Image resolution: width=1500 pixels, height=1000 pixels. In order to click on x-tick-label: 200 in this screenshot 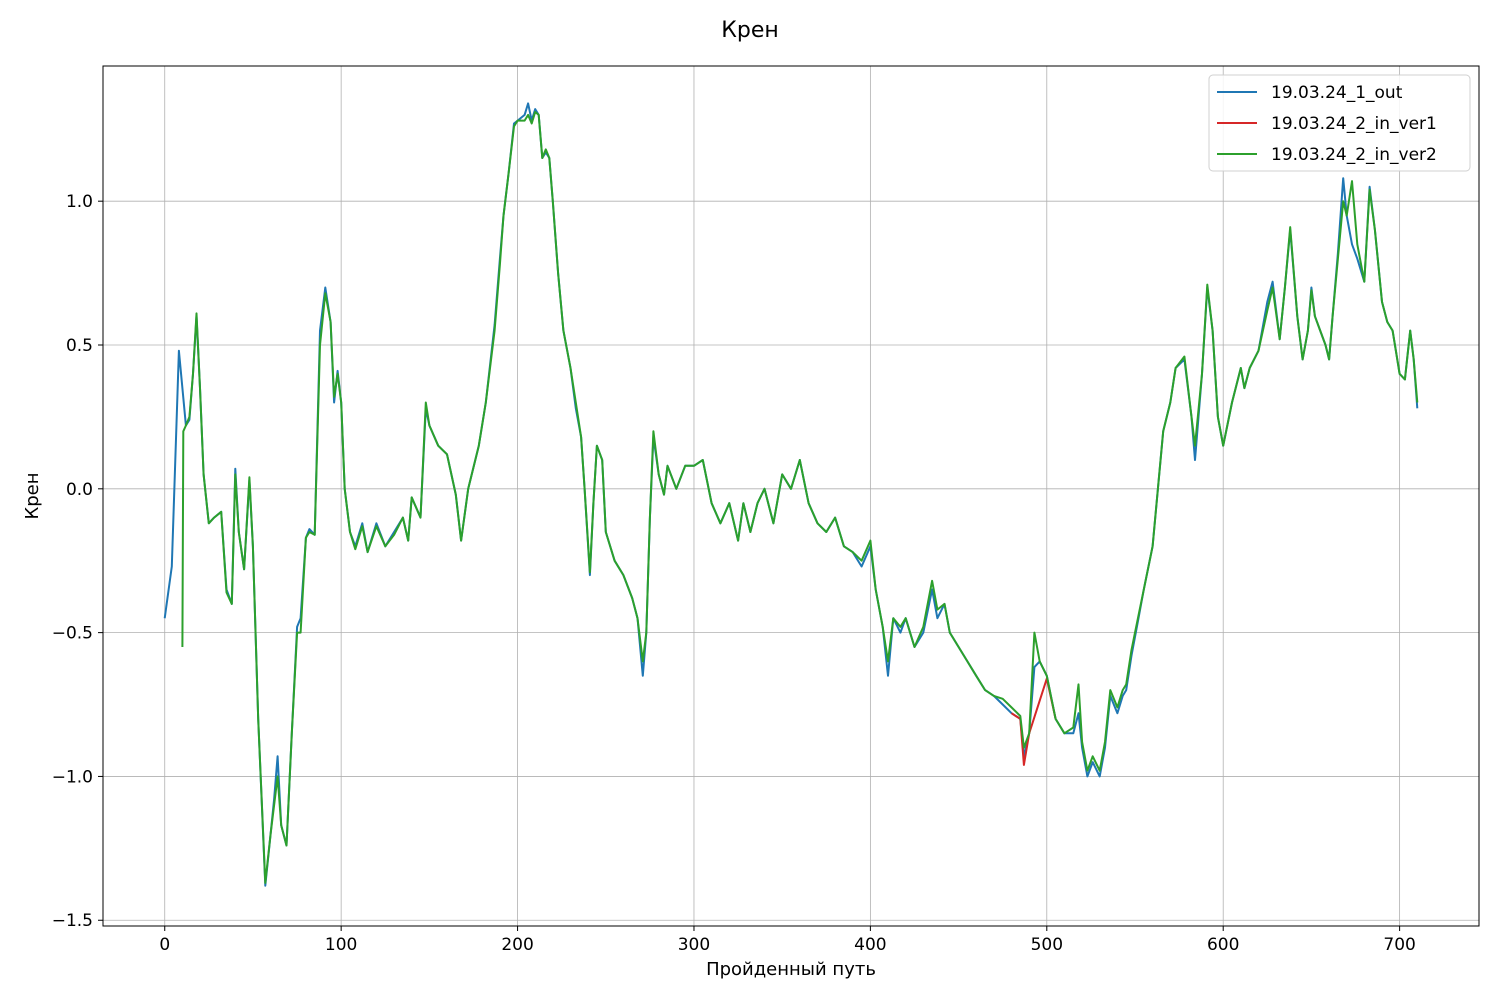, I will do `click(517, 945)`.